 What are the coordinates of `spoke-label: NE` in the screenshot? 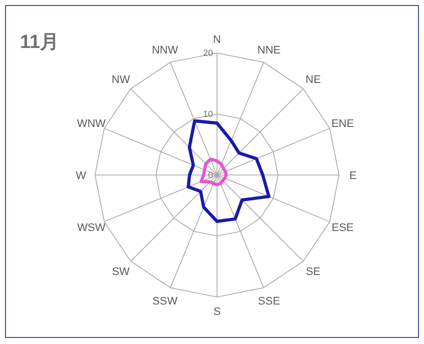 It's located at (313, 80).